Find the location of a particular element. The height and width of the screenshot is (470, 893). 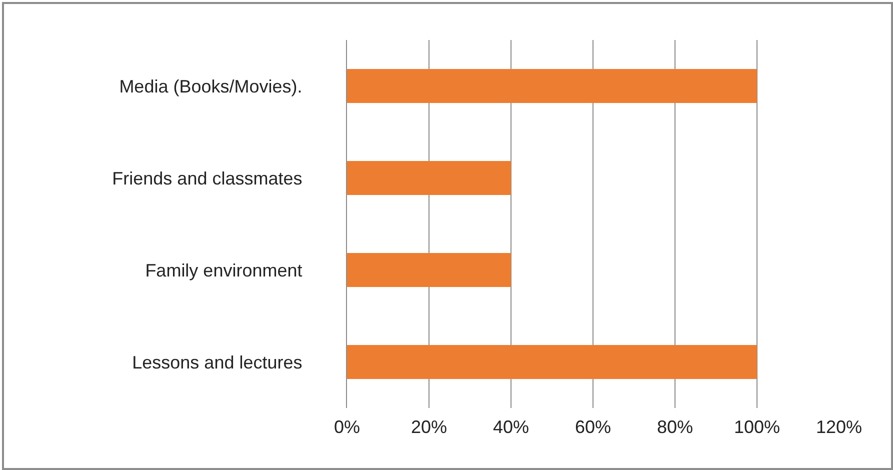

x-tick-label: 80% is located at coordinates (675, 427).